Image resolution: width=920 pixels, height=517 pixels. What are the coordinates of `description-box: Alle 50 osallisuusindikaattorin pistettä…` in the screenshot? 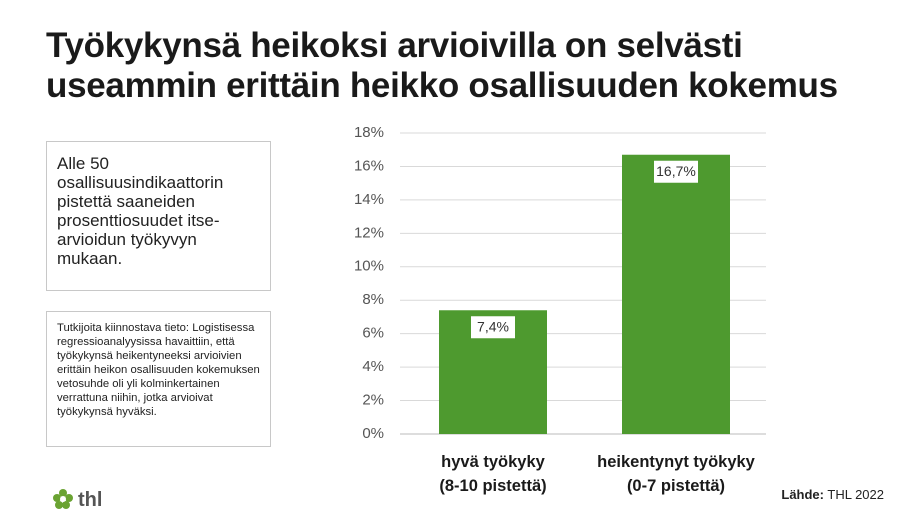 It's located at (158, 216).